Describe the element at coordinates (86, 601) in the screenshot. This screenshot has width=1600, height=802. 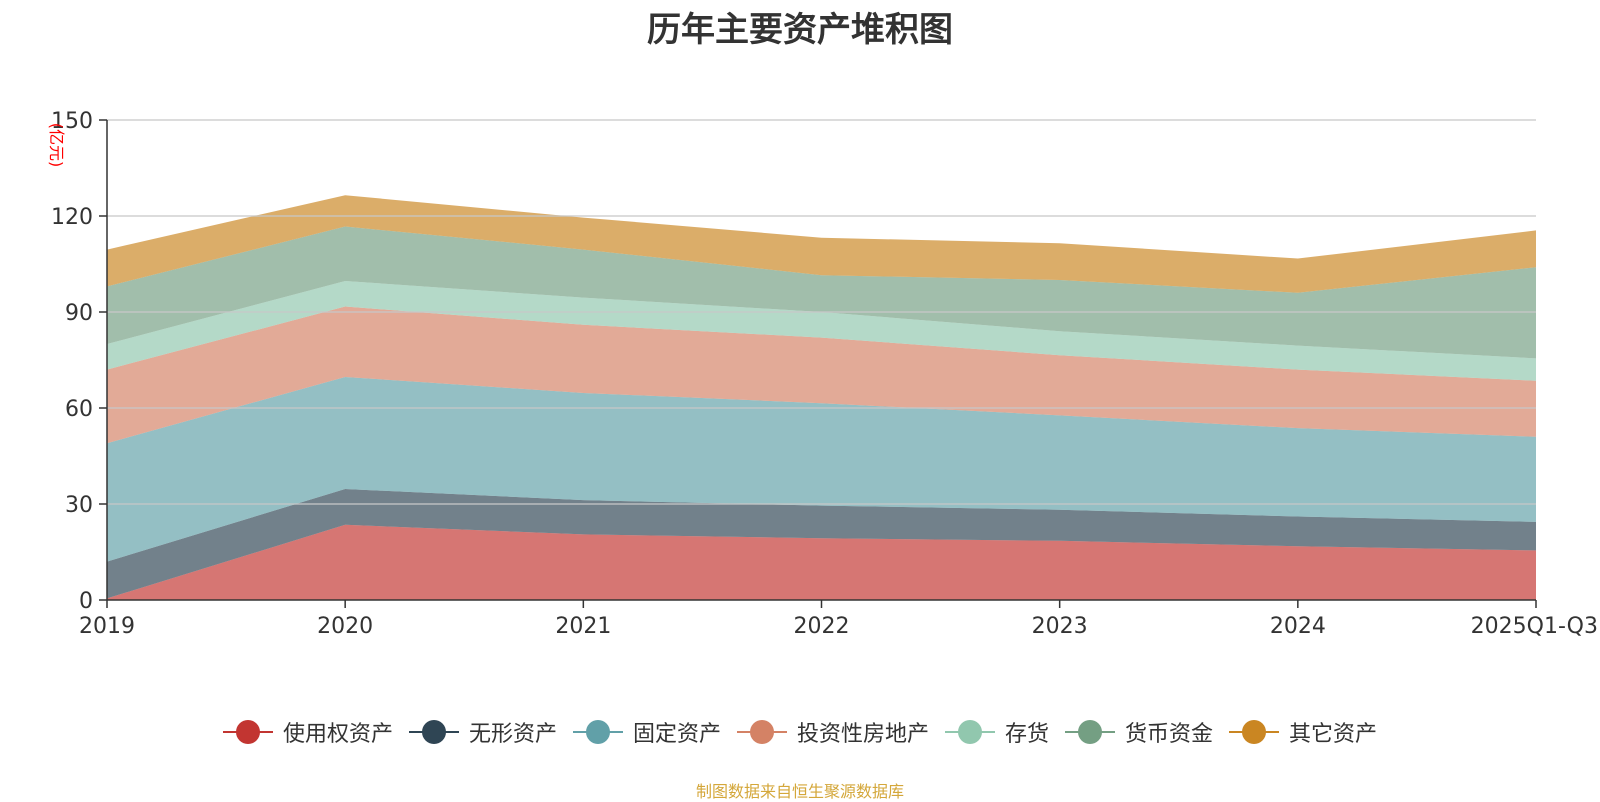
I see `y-tick-label-0: 0` at that location.